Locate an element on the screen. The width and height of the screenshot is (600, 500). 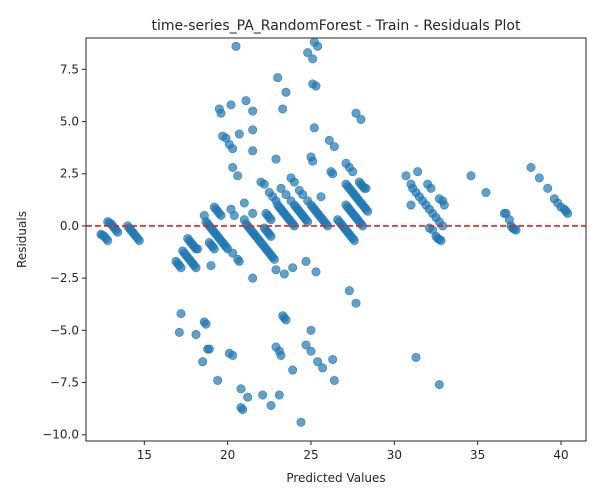
y-tick-label: 5.0 is located at coordinates (69, 122).